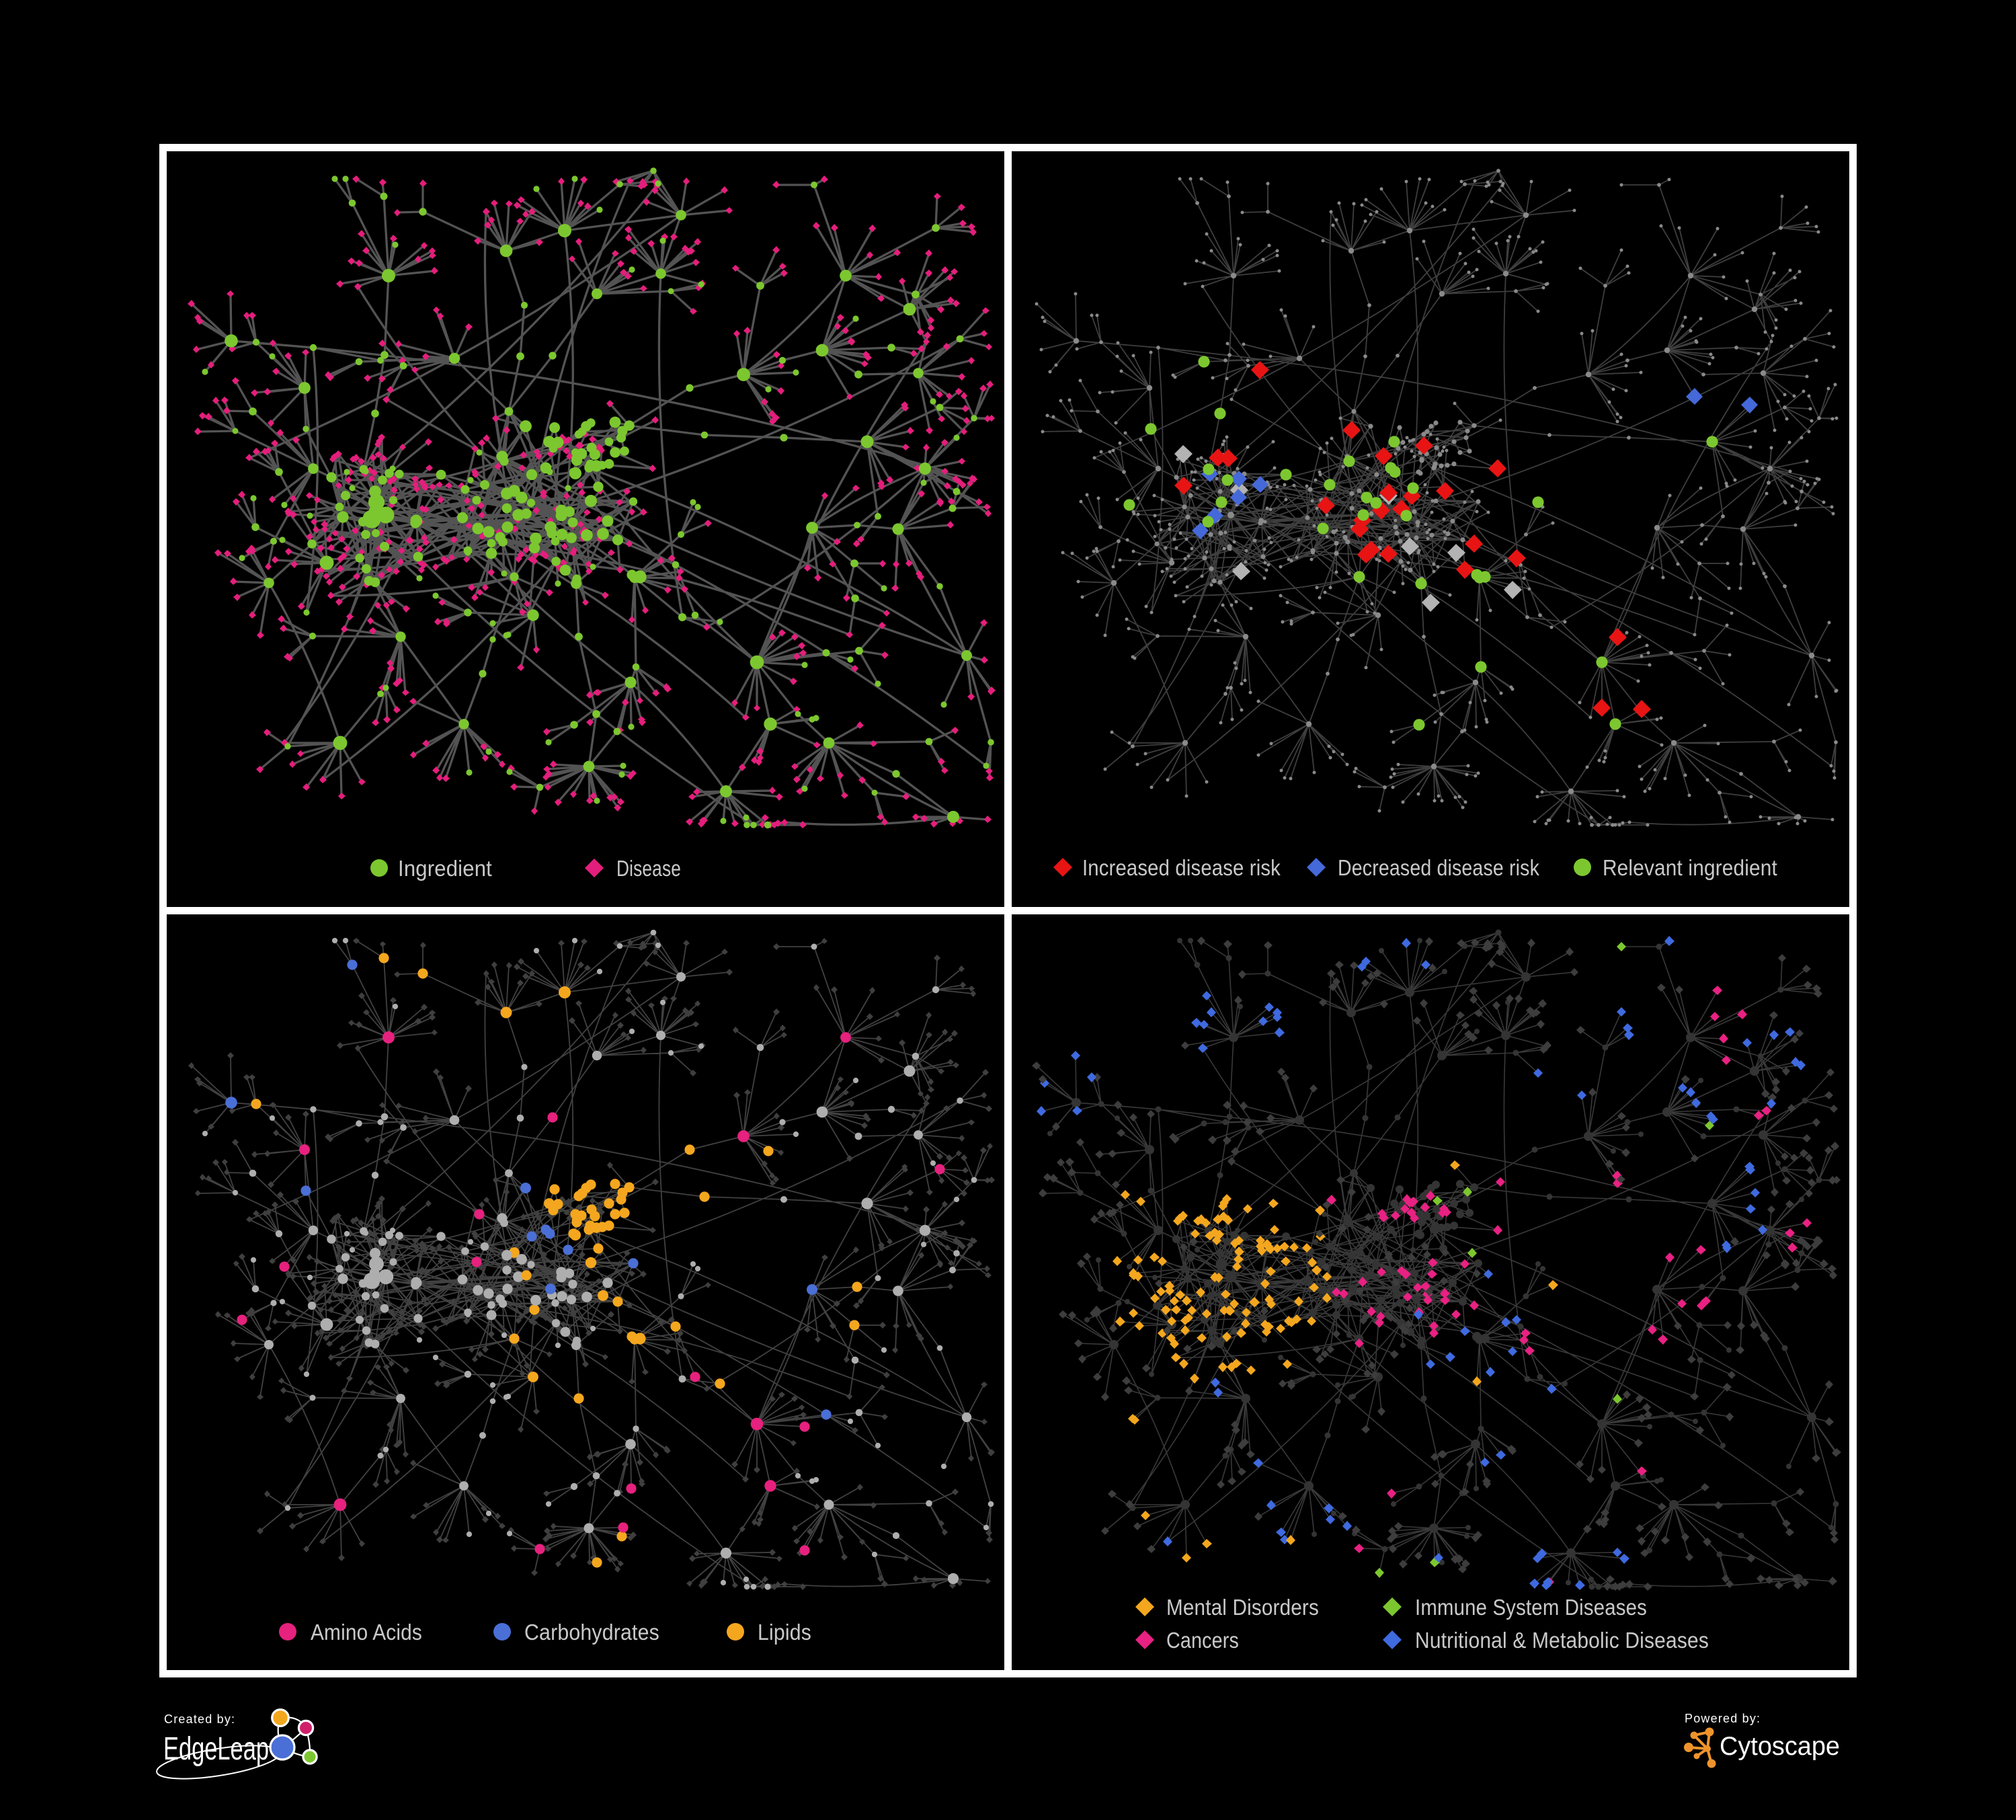 Image resolution: width=2016 pixels, height=1820 pixels. What do you see at coordinates (1202, 1640) in the screenshot?
I see `svg-text: Cancers` at bounding box center [1202, 1640].